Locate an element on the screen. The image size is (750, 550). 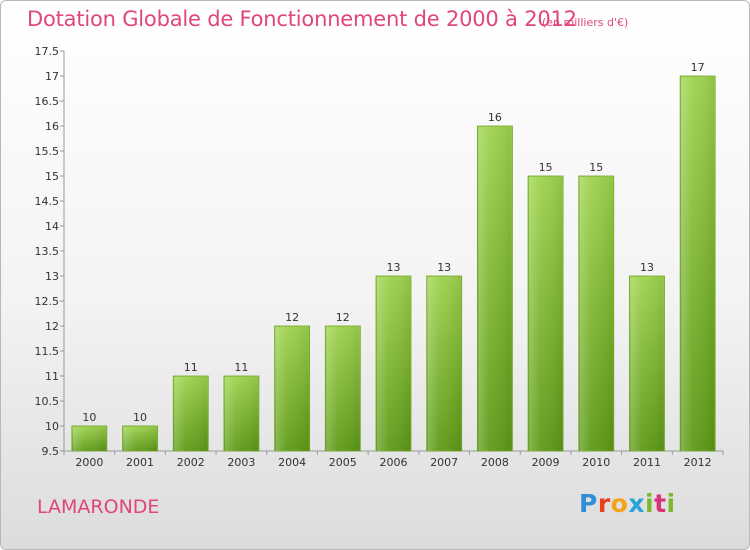
proxiti-logo: Proxiti is located at coordinates (627, 503).